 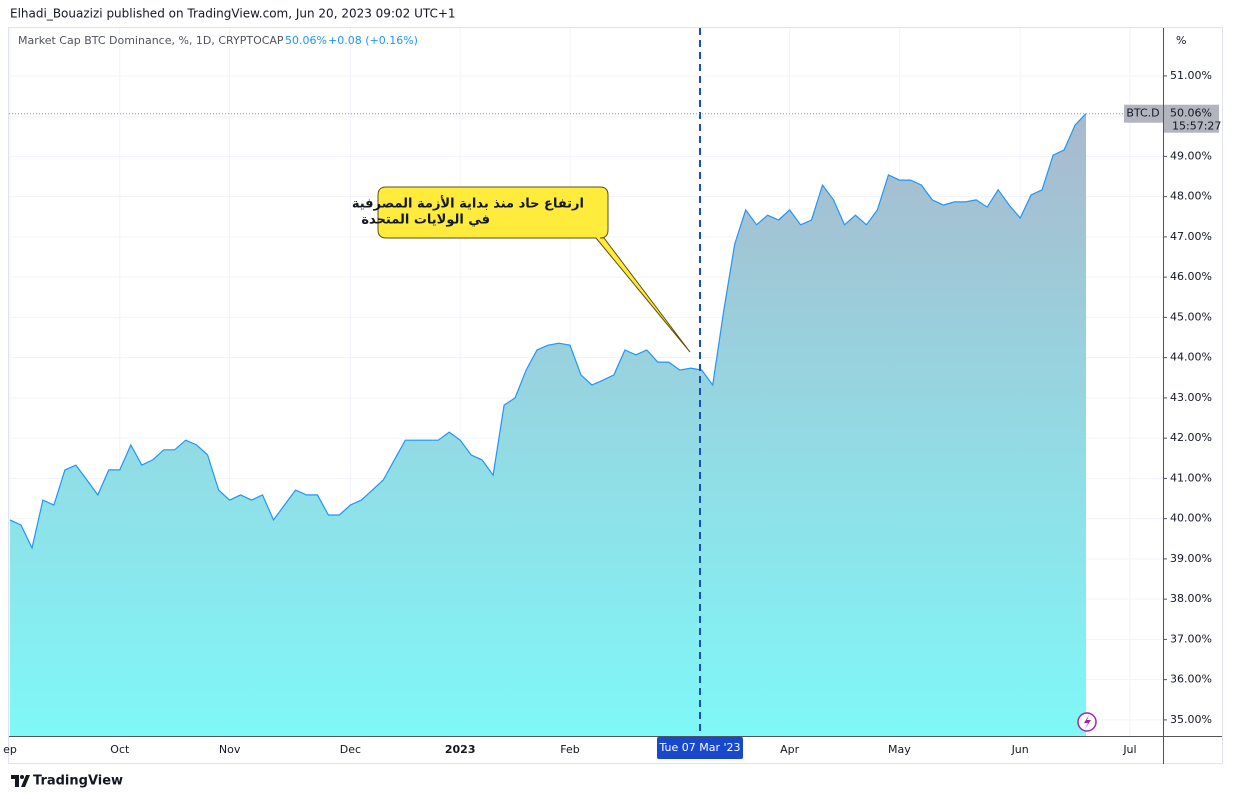 What do you see at coordinates (425, 220) in the screenshot?
I see `annotation-line: في الولايات المتحدة` at bounding box center [425, 220].